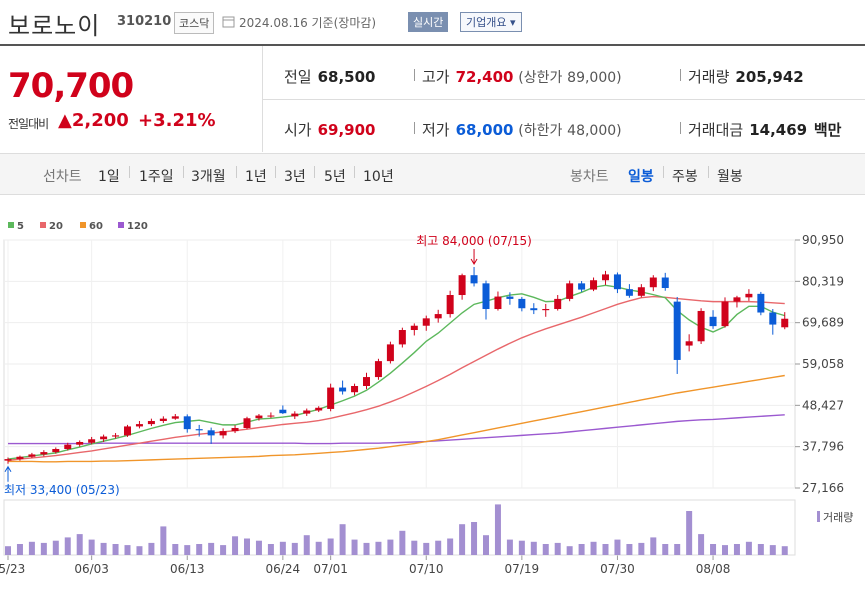 This screenshot has height=611, width=865. Describe the element at coordinates (823, 281) in the screenshot. I see `y-tick-label: 80,319` at that location.